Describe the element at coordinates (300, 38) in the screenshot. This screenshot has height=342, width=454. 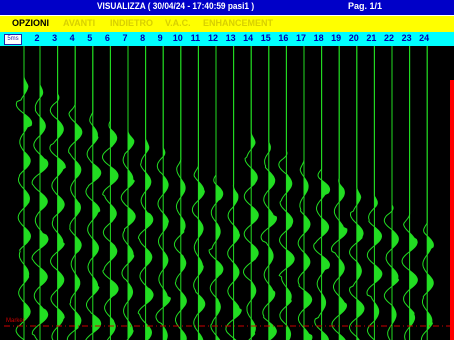
I see `channel-number-17: 17` at that location.